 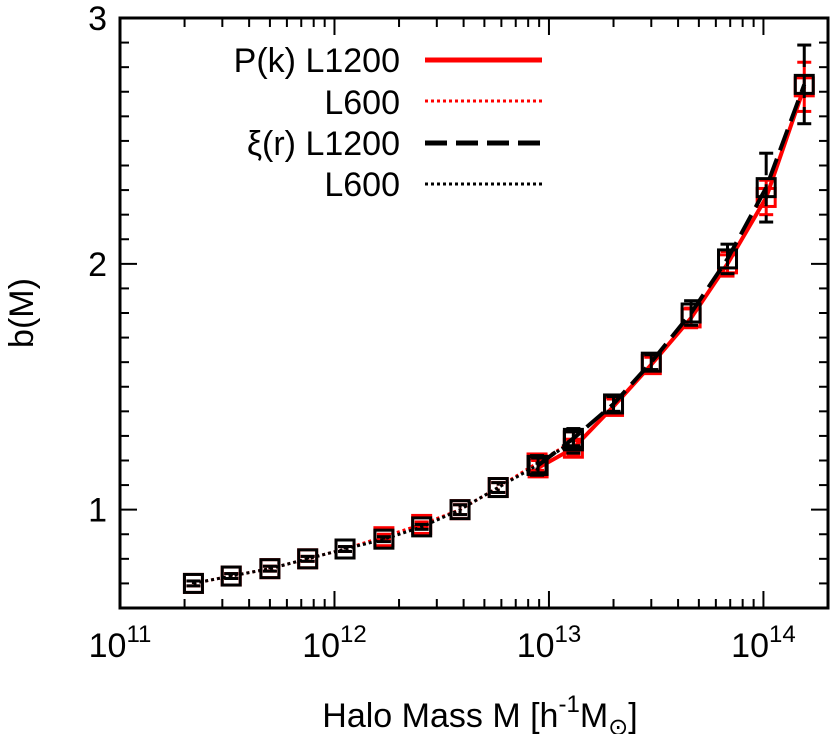 I want to click on series-1-line, so click(x=384, y=512).